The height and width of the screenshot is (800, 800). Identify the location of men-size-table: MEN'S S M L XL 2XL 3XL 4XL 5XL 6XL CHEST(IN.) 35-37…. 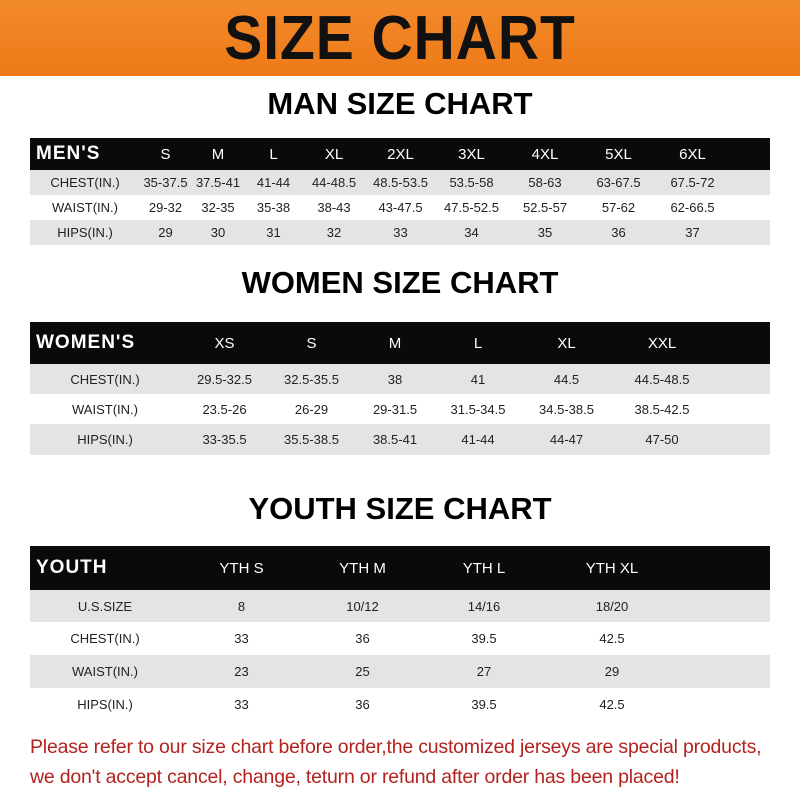
(400, 191).